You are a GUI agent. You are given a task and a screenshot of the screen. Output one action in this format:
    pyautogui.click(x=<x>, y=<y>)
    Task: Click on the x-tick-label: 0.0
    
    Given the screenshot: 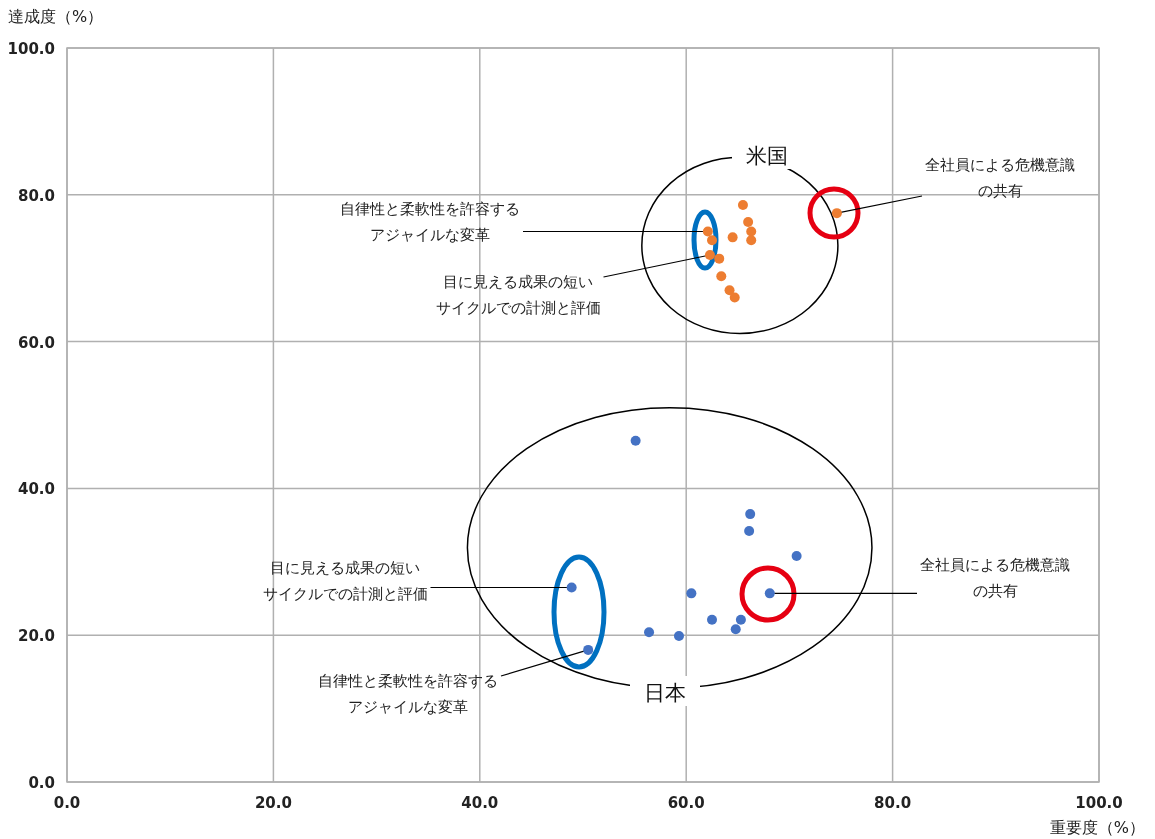 What is the action you would take?
    pyautogui.click(x=67, y=803)
    